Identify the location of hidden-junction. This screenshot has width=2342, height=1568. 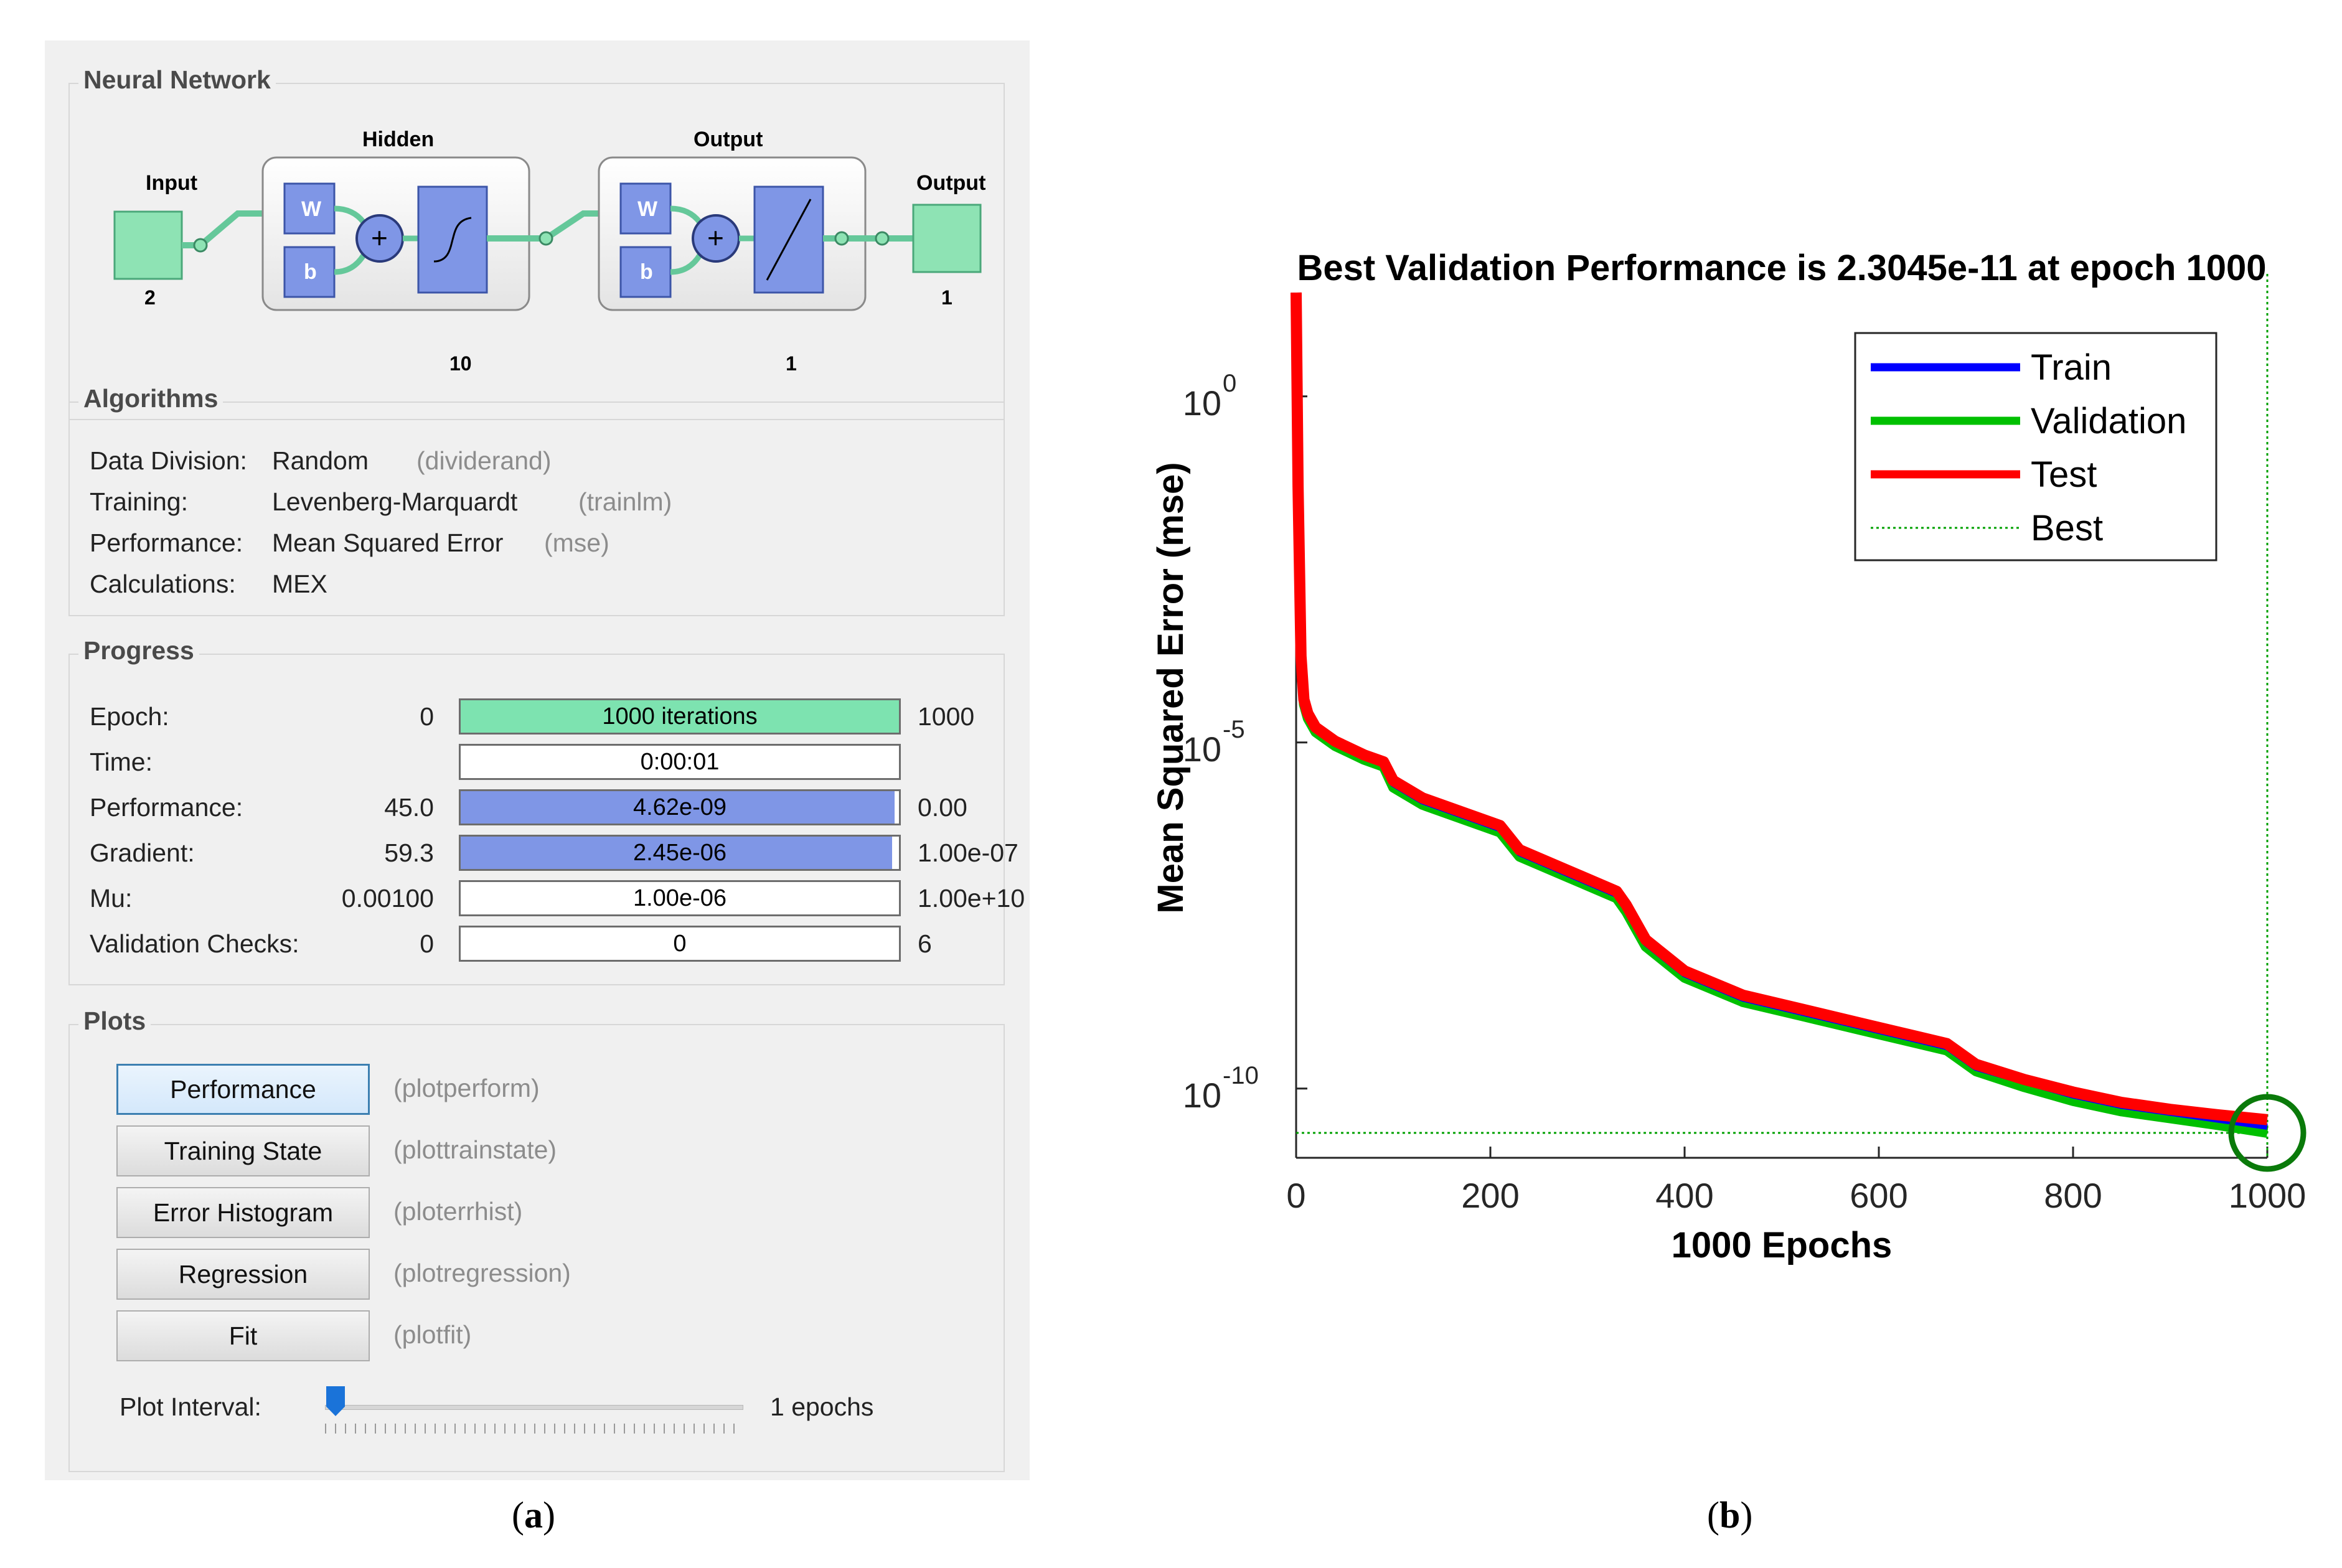
(546, 238).